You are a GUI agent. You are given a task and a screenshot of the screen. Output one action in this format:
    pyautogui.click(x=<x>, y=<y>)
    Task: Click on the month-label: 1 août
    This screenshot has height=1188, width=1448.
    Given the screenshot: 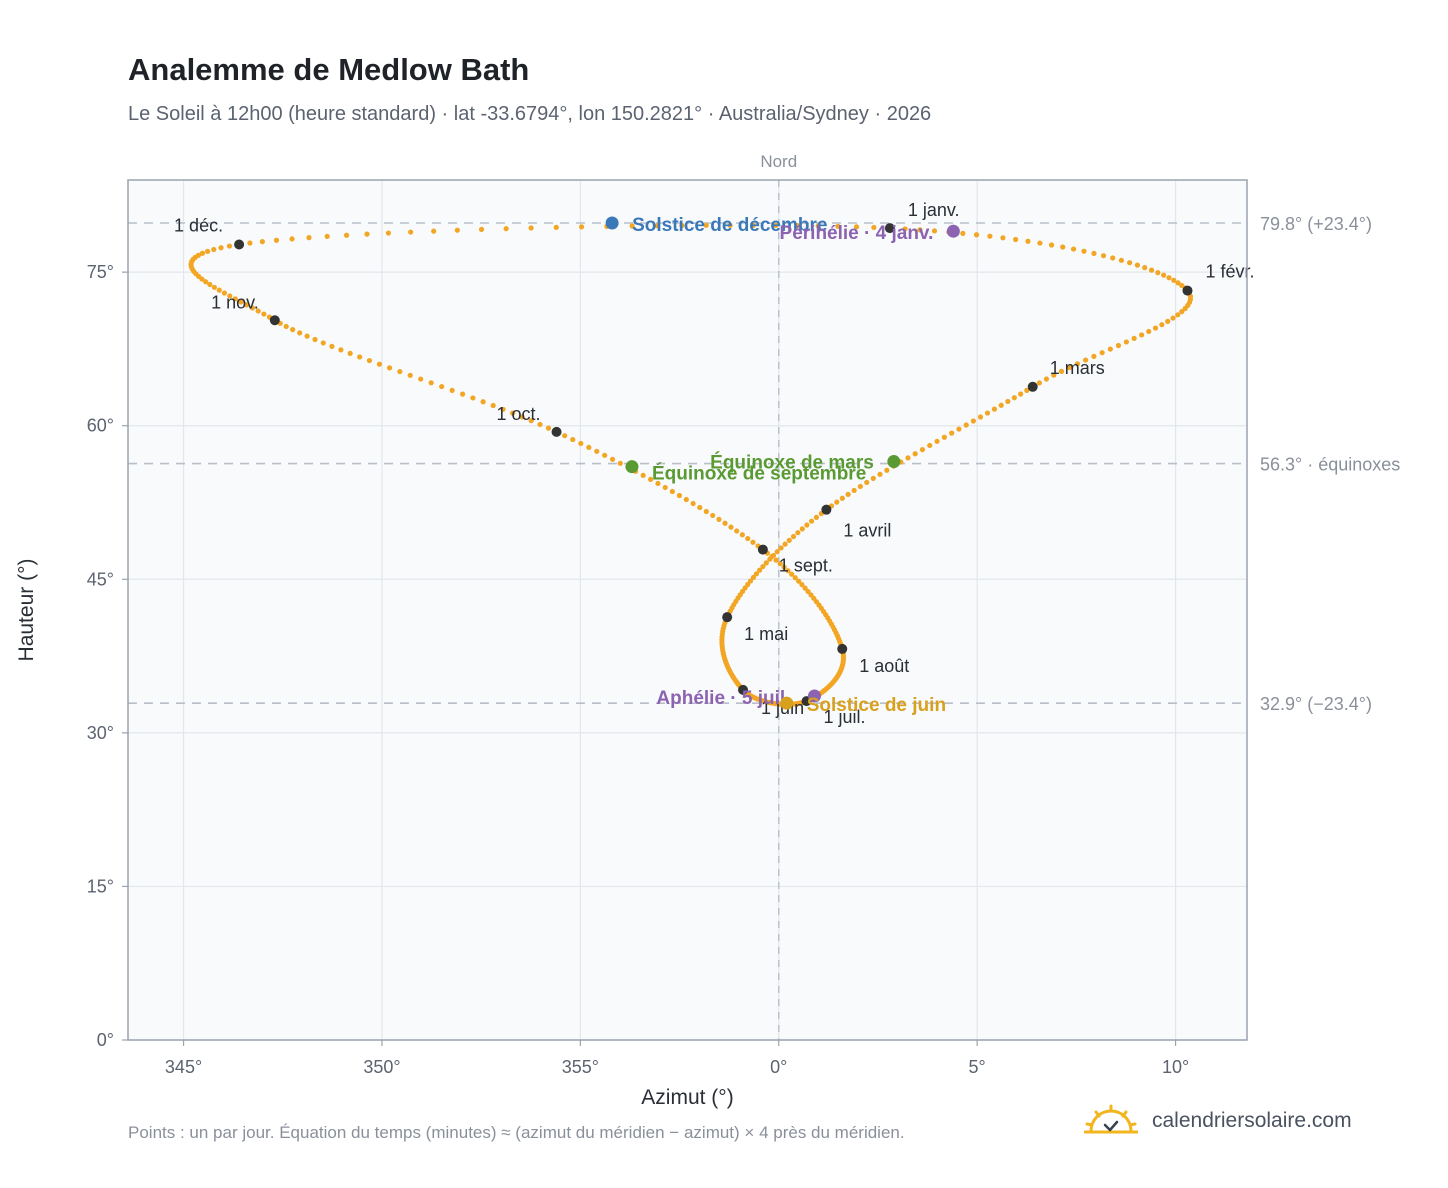 What is the action you would take?
    pyautogui.click(x=884, y=666)
    